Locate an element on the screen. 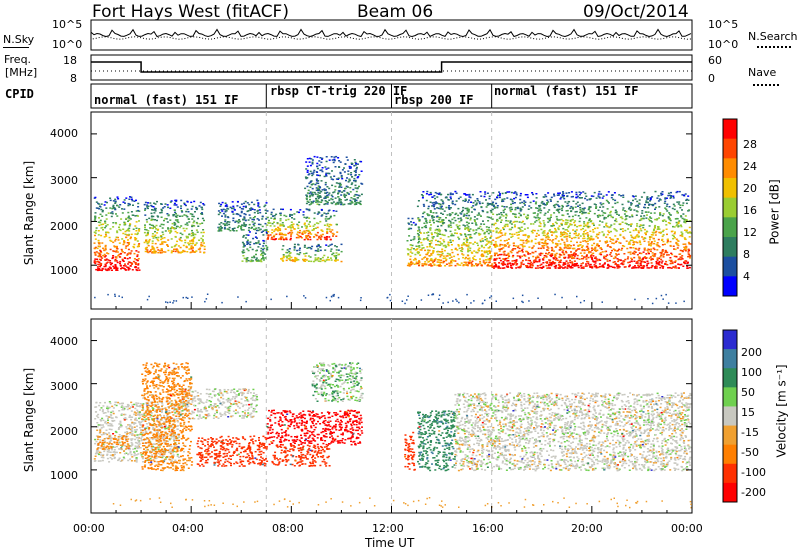  nsky-trace is located at coordinates (391, 33).